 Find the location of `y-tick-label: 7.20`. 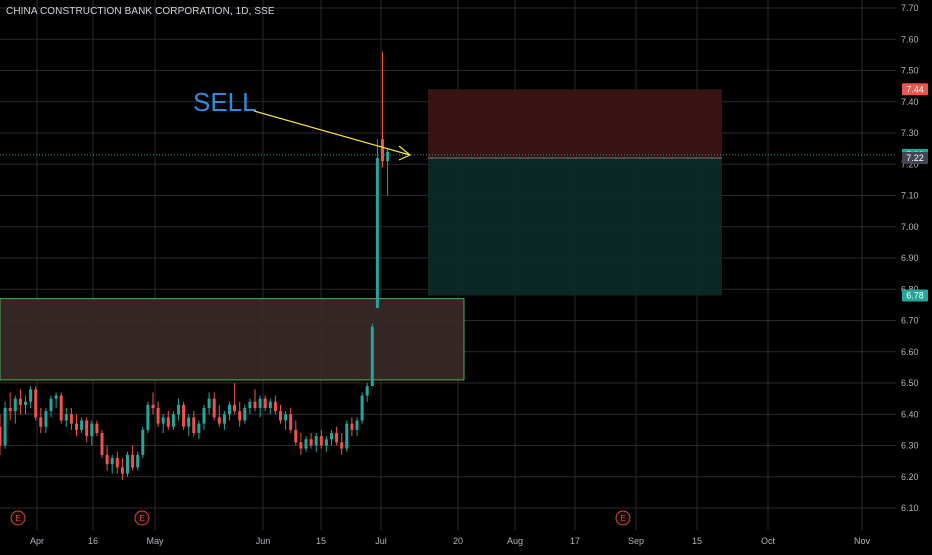

y-tick-label: 7.20 is located at coordinates (910, 164).